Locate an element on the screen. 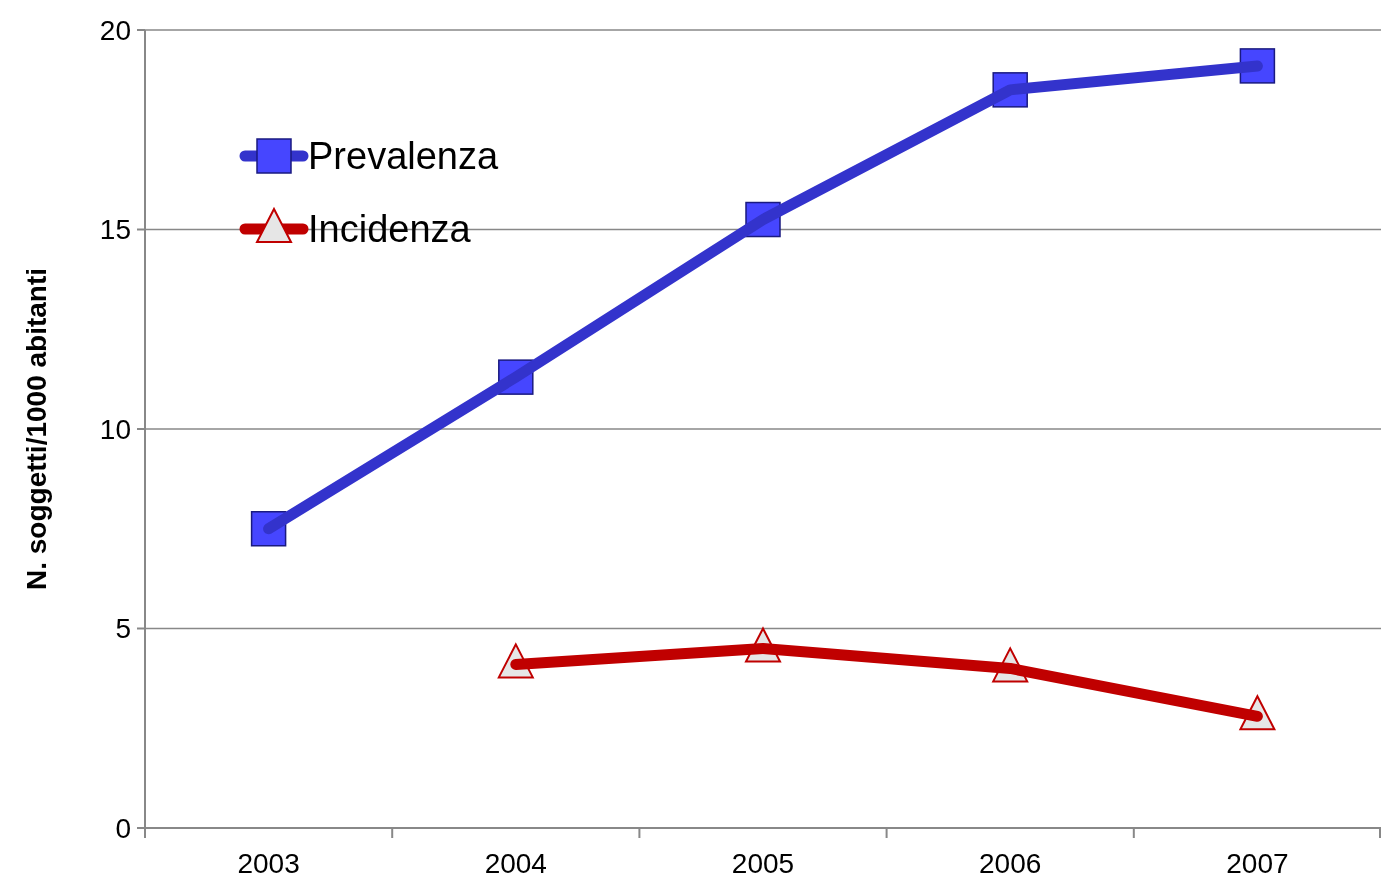  y-axis-title: N. soggetti/1000 abitanti is located at coordinates (36, 429).